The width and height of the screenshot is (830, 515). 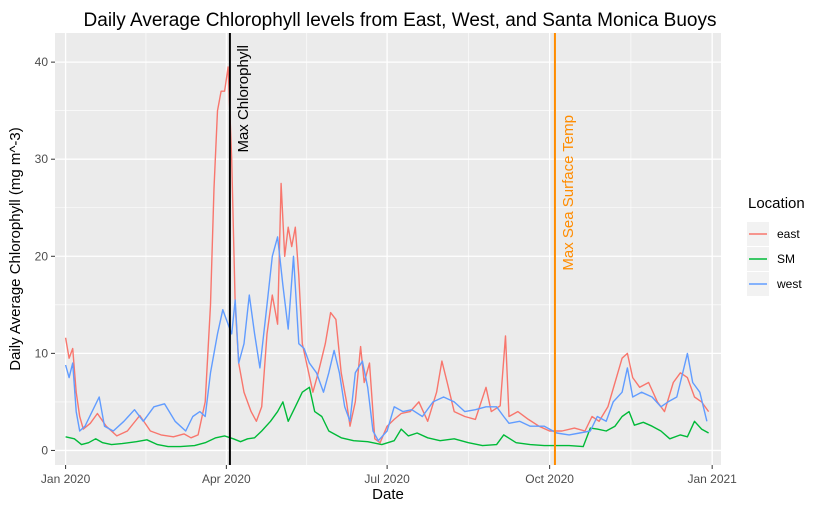 I want to click on legend-label: SM, so click(x=786, y=259).